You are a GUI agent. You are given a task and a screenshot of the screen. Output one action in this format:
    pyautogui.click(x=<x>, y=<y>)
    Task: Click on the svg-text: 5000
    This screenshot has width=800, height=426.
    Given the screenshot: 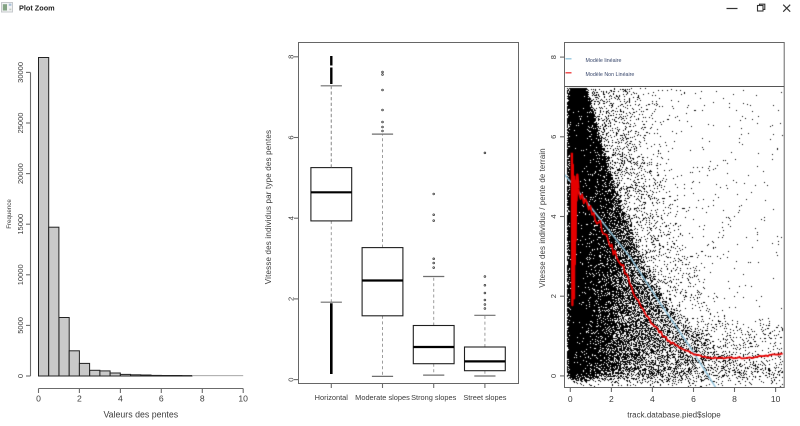 What is the action you would take?
    pyautogui.click(x=20, y=325)
    